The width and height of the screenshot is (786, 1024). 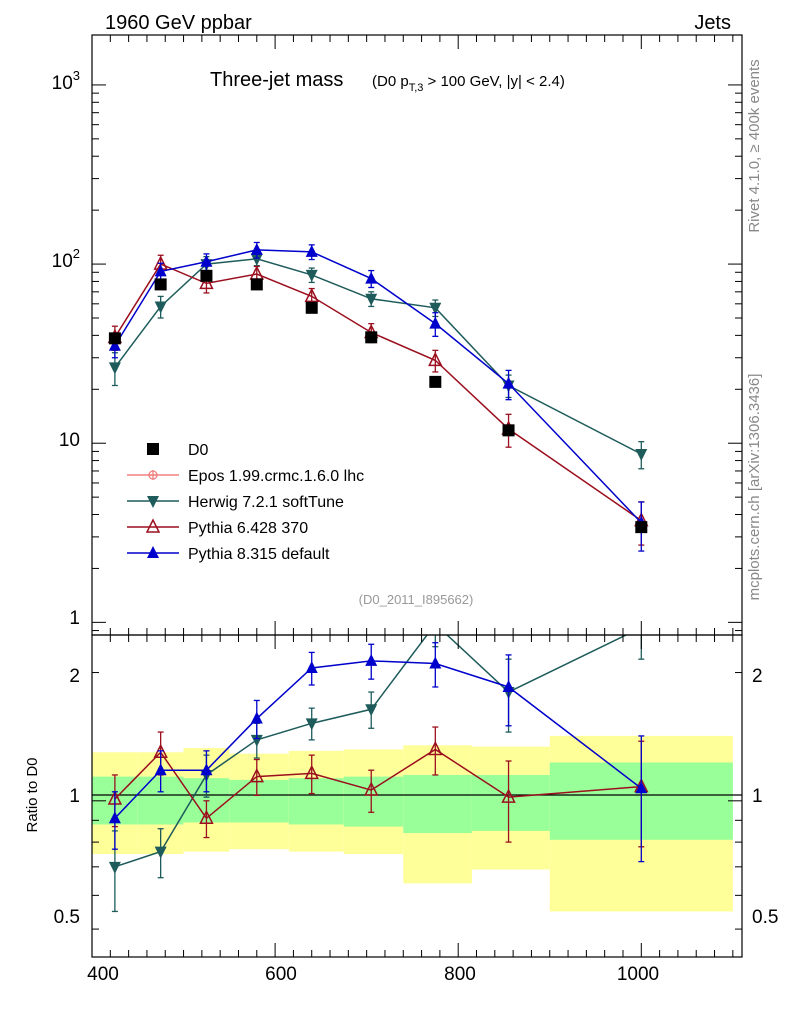 What do you see at coordinates (638, 974) in the screenshot?
I see `xtick-label-1000: 1000` at bounding box center [638, 974].